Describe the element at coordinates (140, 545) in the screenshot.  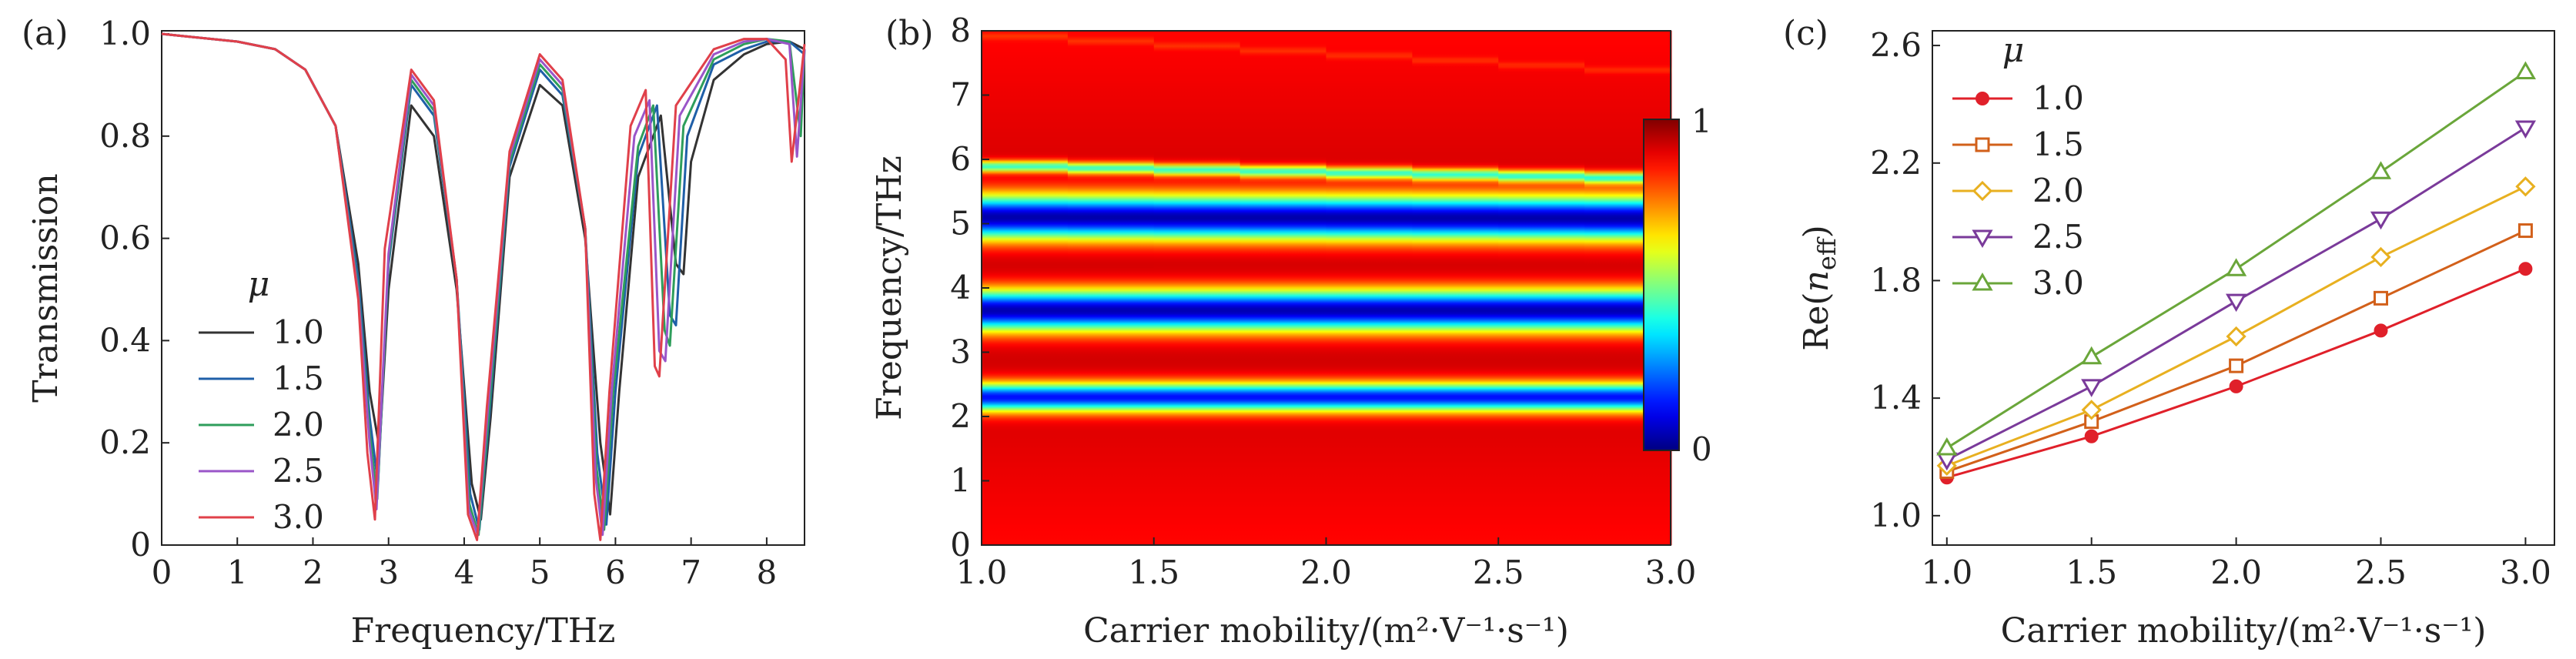
I see `a-y-tick-label: 0` at that location.